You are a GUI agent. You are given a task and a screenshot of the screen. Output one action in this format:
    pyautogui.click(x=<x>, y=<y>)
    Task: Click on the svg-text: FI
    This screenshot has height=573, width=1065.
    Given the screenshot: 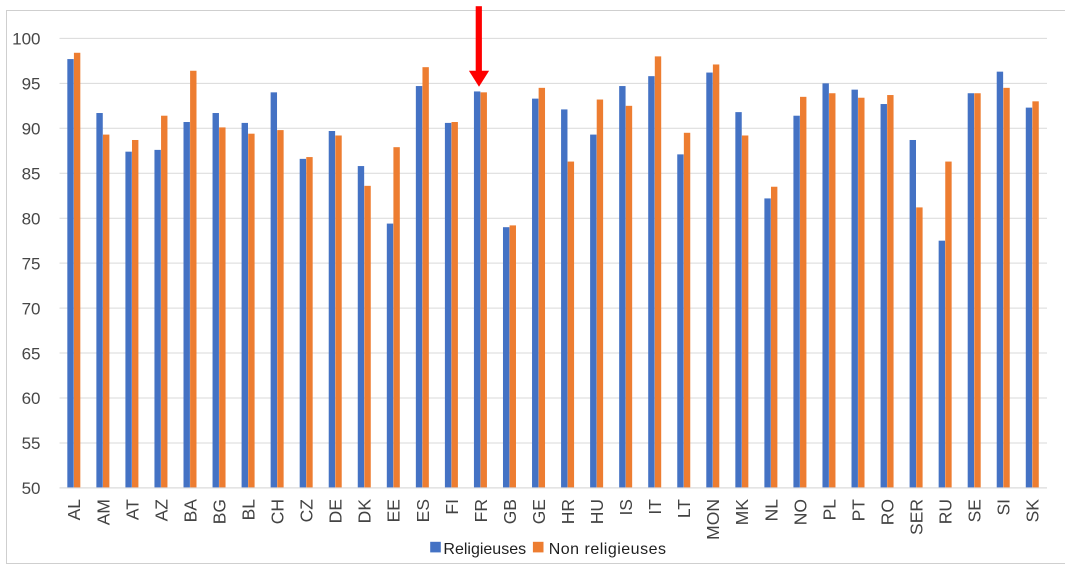 What is the action you would take?
    pyautogui.click(x=452, y=507)
    